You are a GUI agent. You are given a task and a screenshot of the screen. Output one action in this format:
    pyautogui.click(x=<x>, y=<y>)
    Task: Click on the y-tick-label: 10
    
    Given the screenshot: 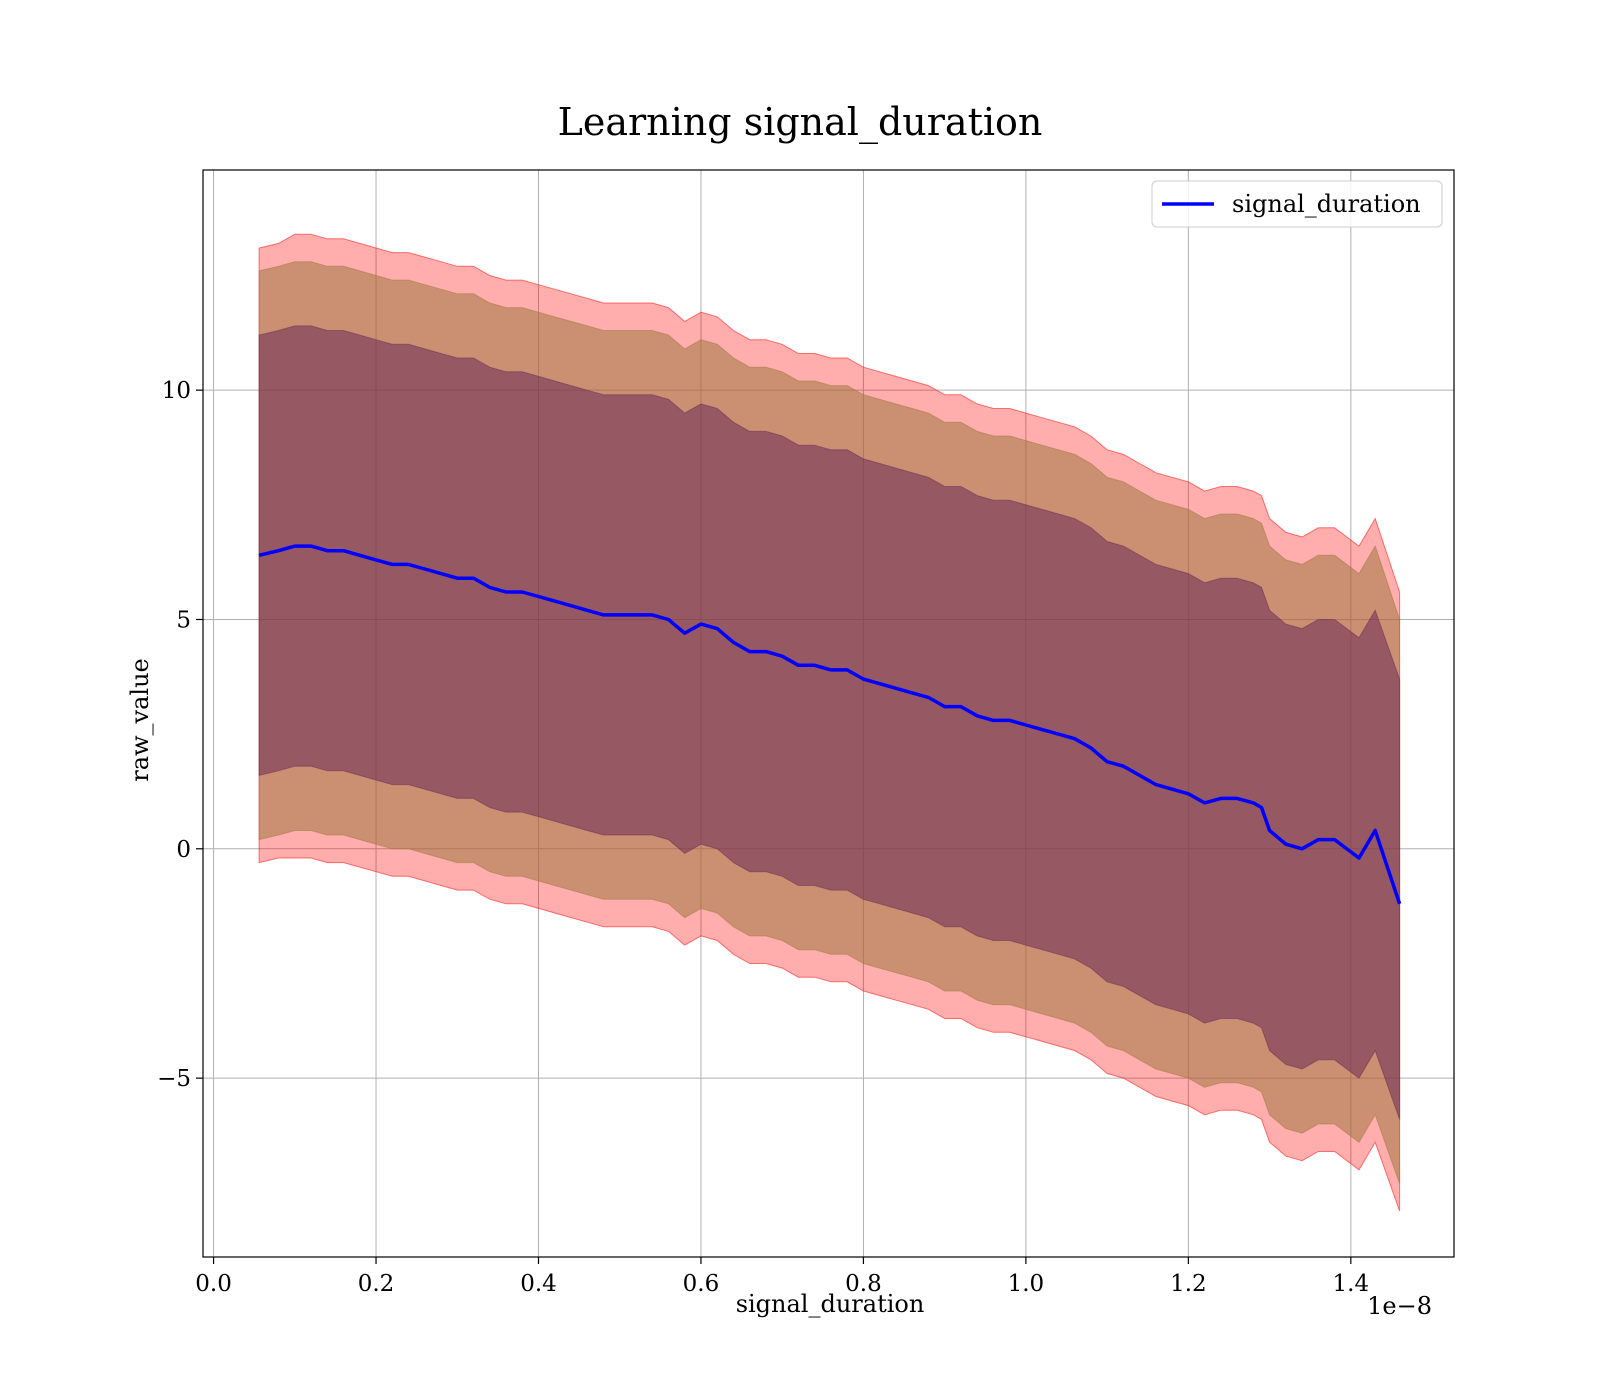 What is the action you would take?
    pyautogui.click(x=176, y=391)
    